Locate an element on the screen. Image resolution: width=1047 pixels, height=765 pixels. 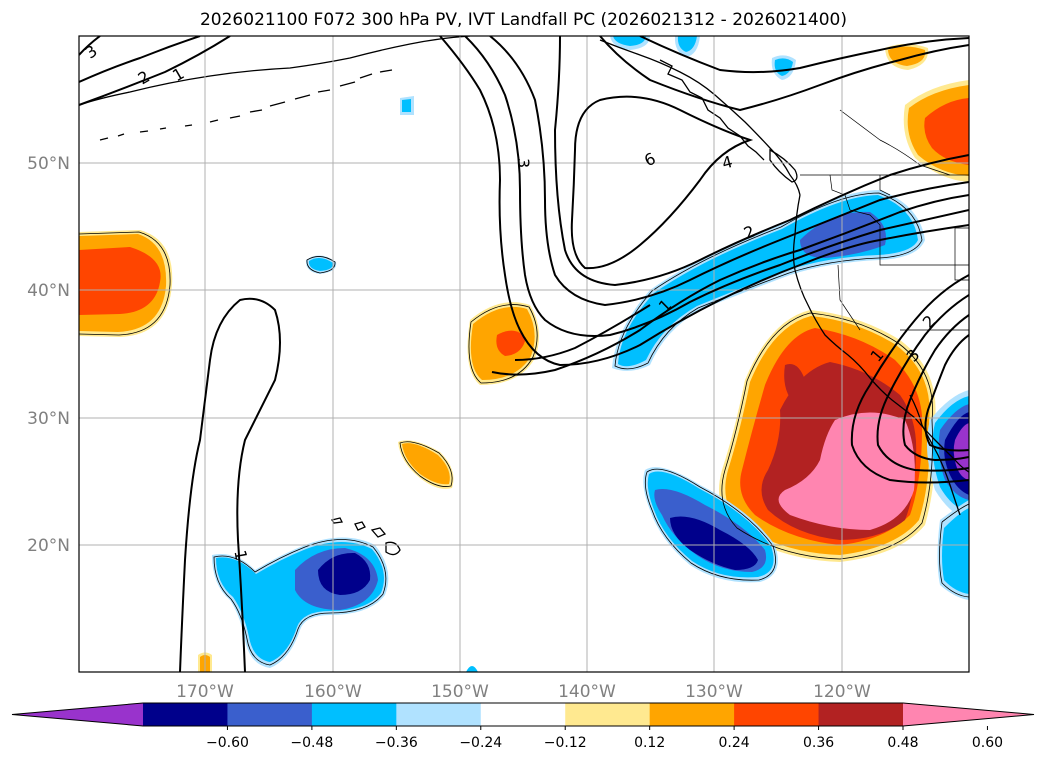
lat-label: 50°N is located at coordinates (48, 164).